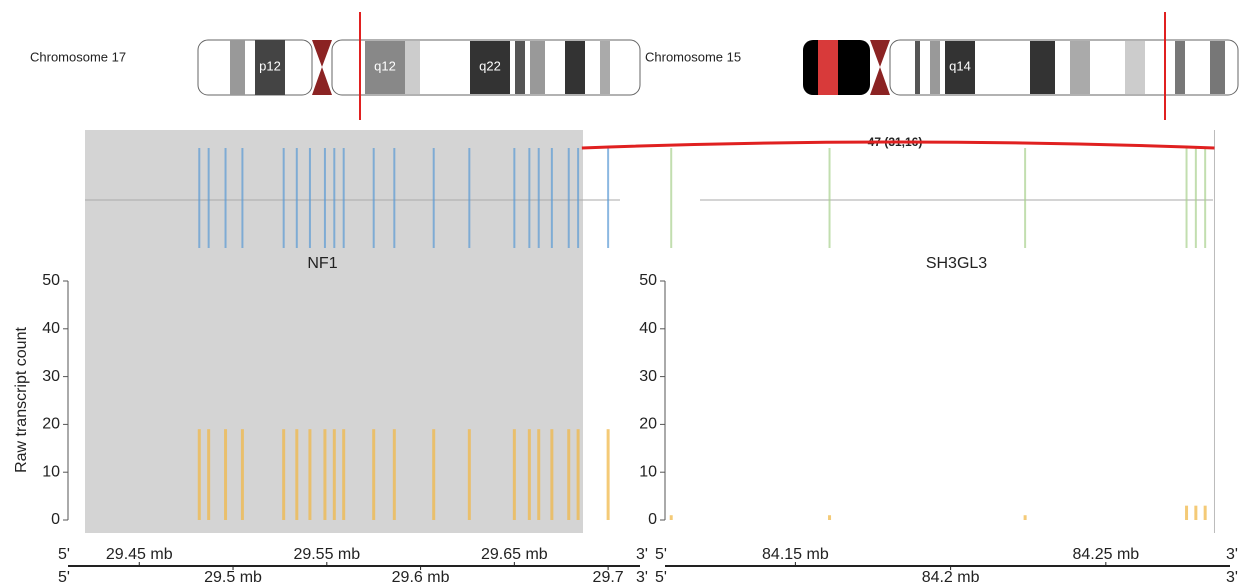 Image resolution: width=1248 pixels, height=587 pixels. What do you see at coordinates (335, 66) in the screenshot?
I see `ideogram-17: Chromosome 17 p12 q12 q22` at bounding box center [335, 66].